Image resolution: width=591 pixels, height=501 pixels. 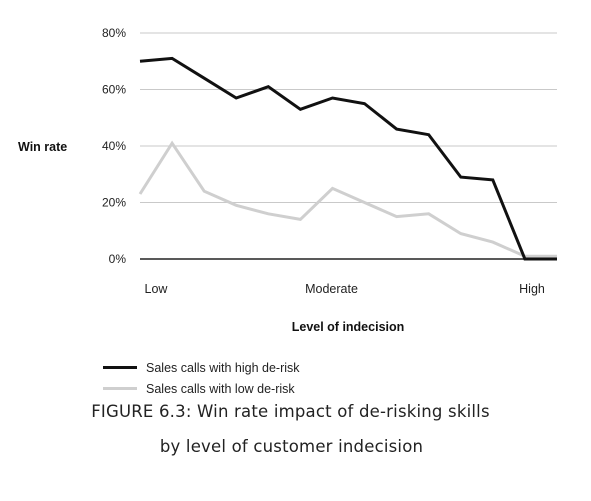 I want to click on legend-label-high-de-risk: Sales calls with high de-risk, so click(x=223, y=367).